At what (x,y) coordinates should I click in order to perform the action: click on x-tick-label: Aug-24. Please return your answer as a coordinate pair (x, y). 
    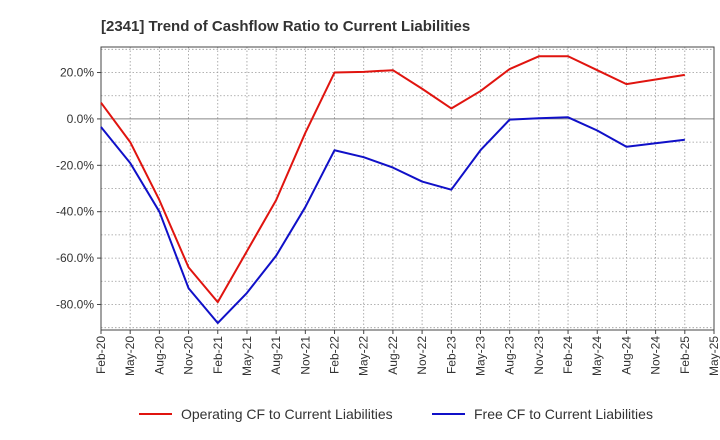
    Looking at the image, I should click on (626, 355).